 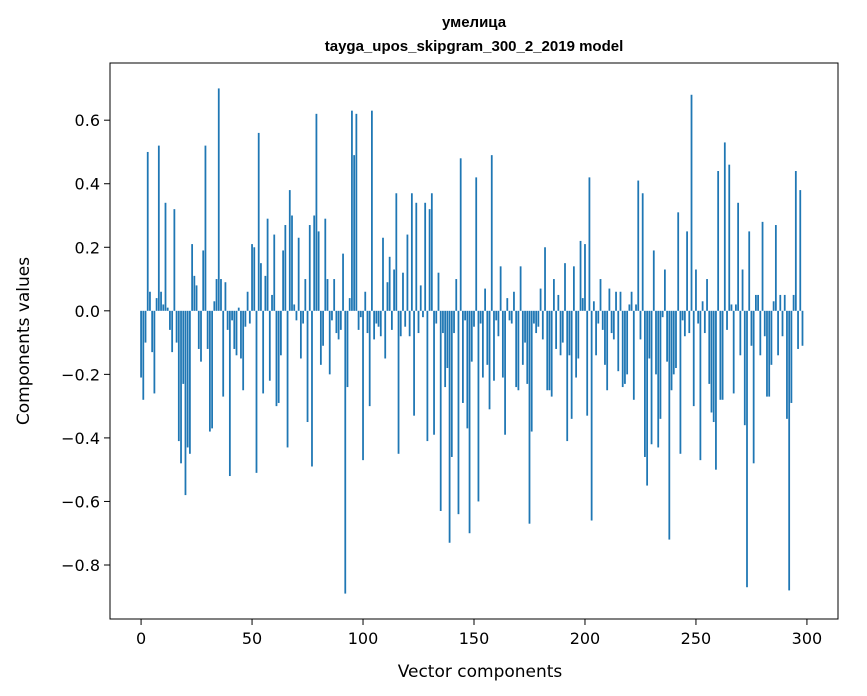 What do you see at coordinates (87, 311) in the screenshot?
I see `y-tick-label-4: 0.0` at bounding box center [87, 311].